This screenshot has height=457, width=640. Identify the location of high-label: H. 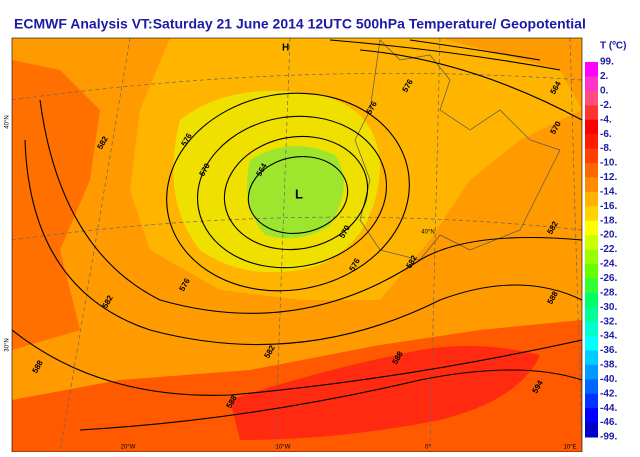
(285, 48).